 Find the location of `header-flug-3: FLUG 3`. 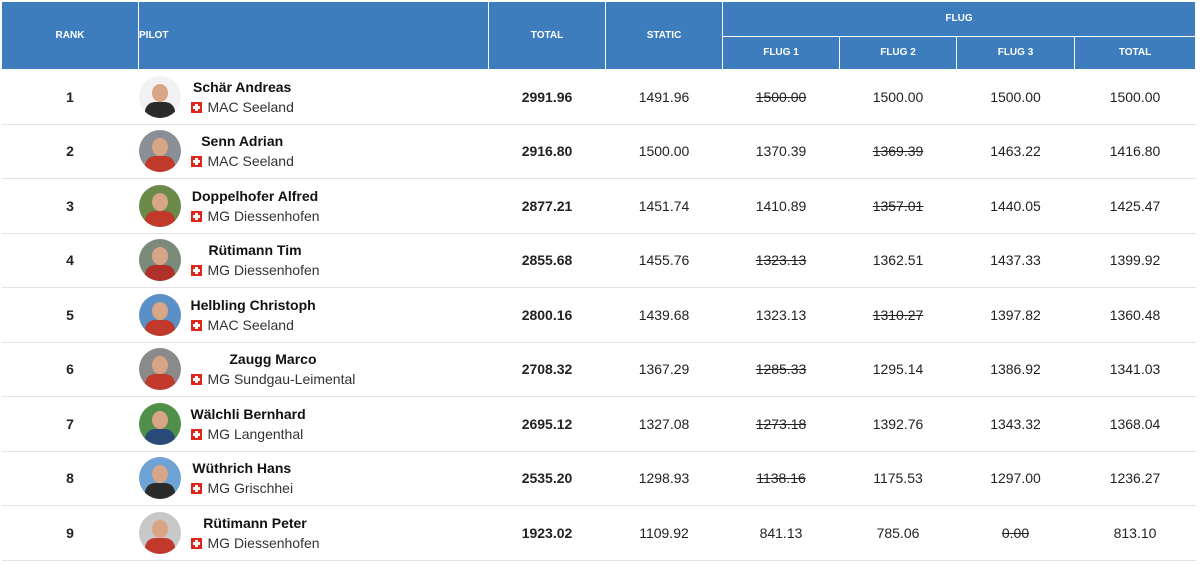

header-flug-3: FLUG 3 is located at coordinates (1015, 52).